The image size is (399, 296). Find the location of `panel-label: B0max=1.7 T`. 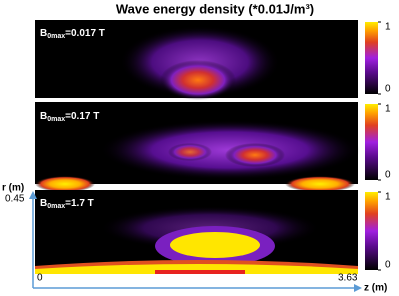

panel-label: B0max=1.7 T is located at coordinates (67, 204).